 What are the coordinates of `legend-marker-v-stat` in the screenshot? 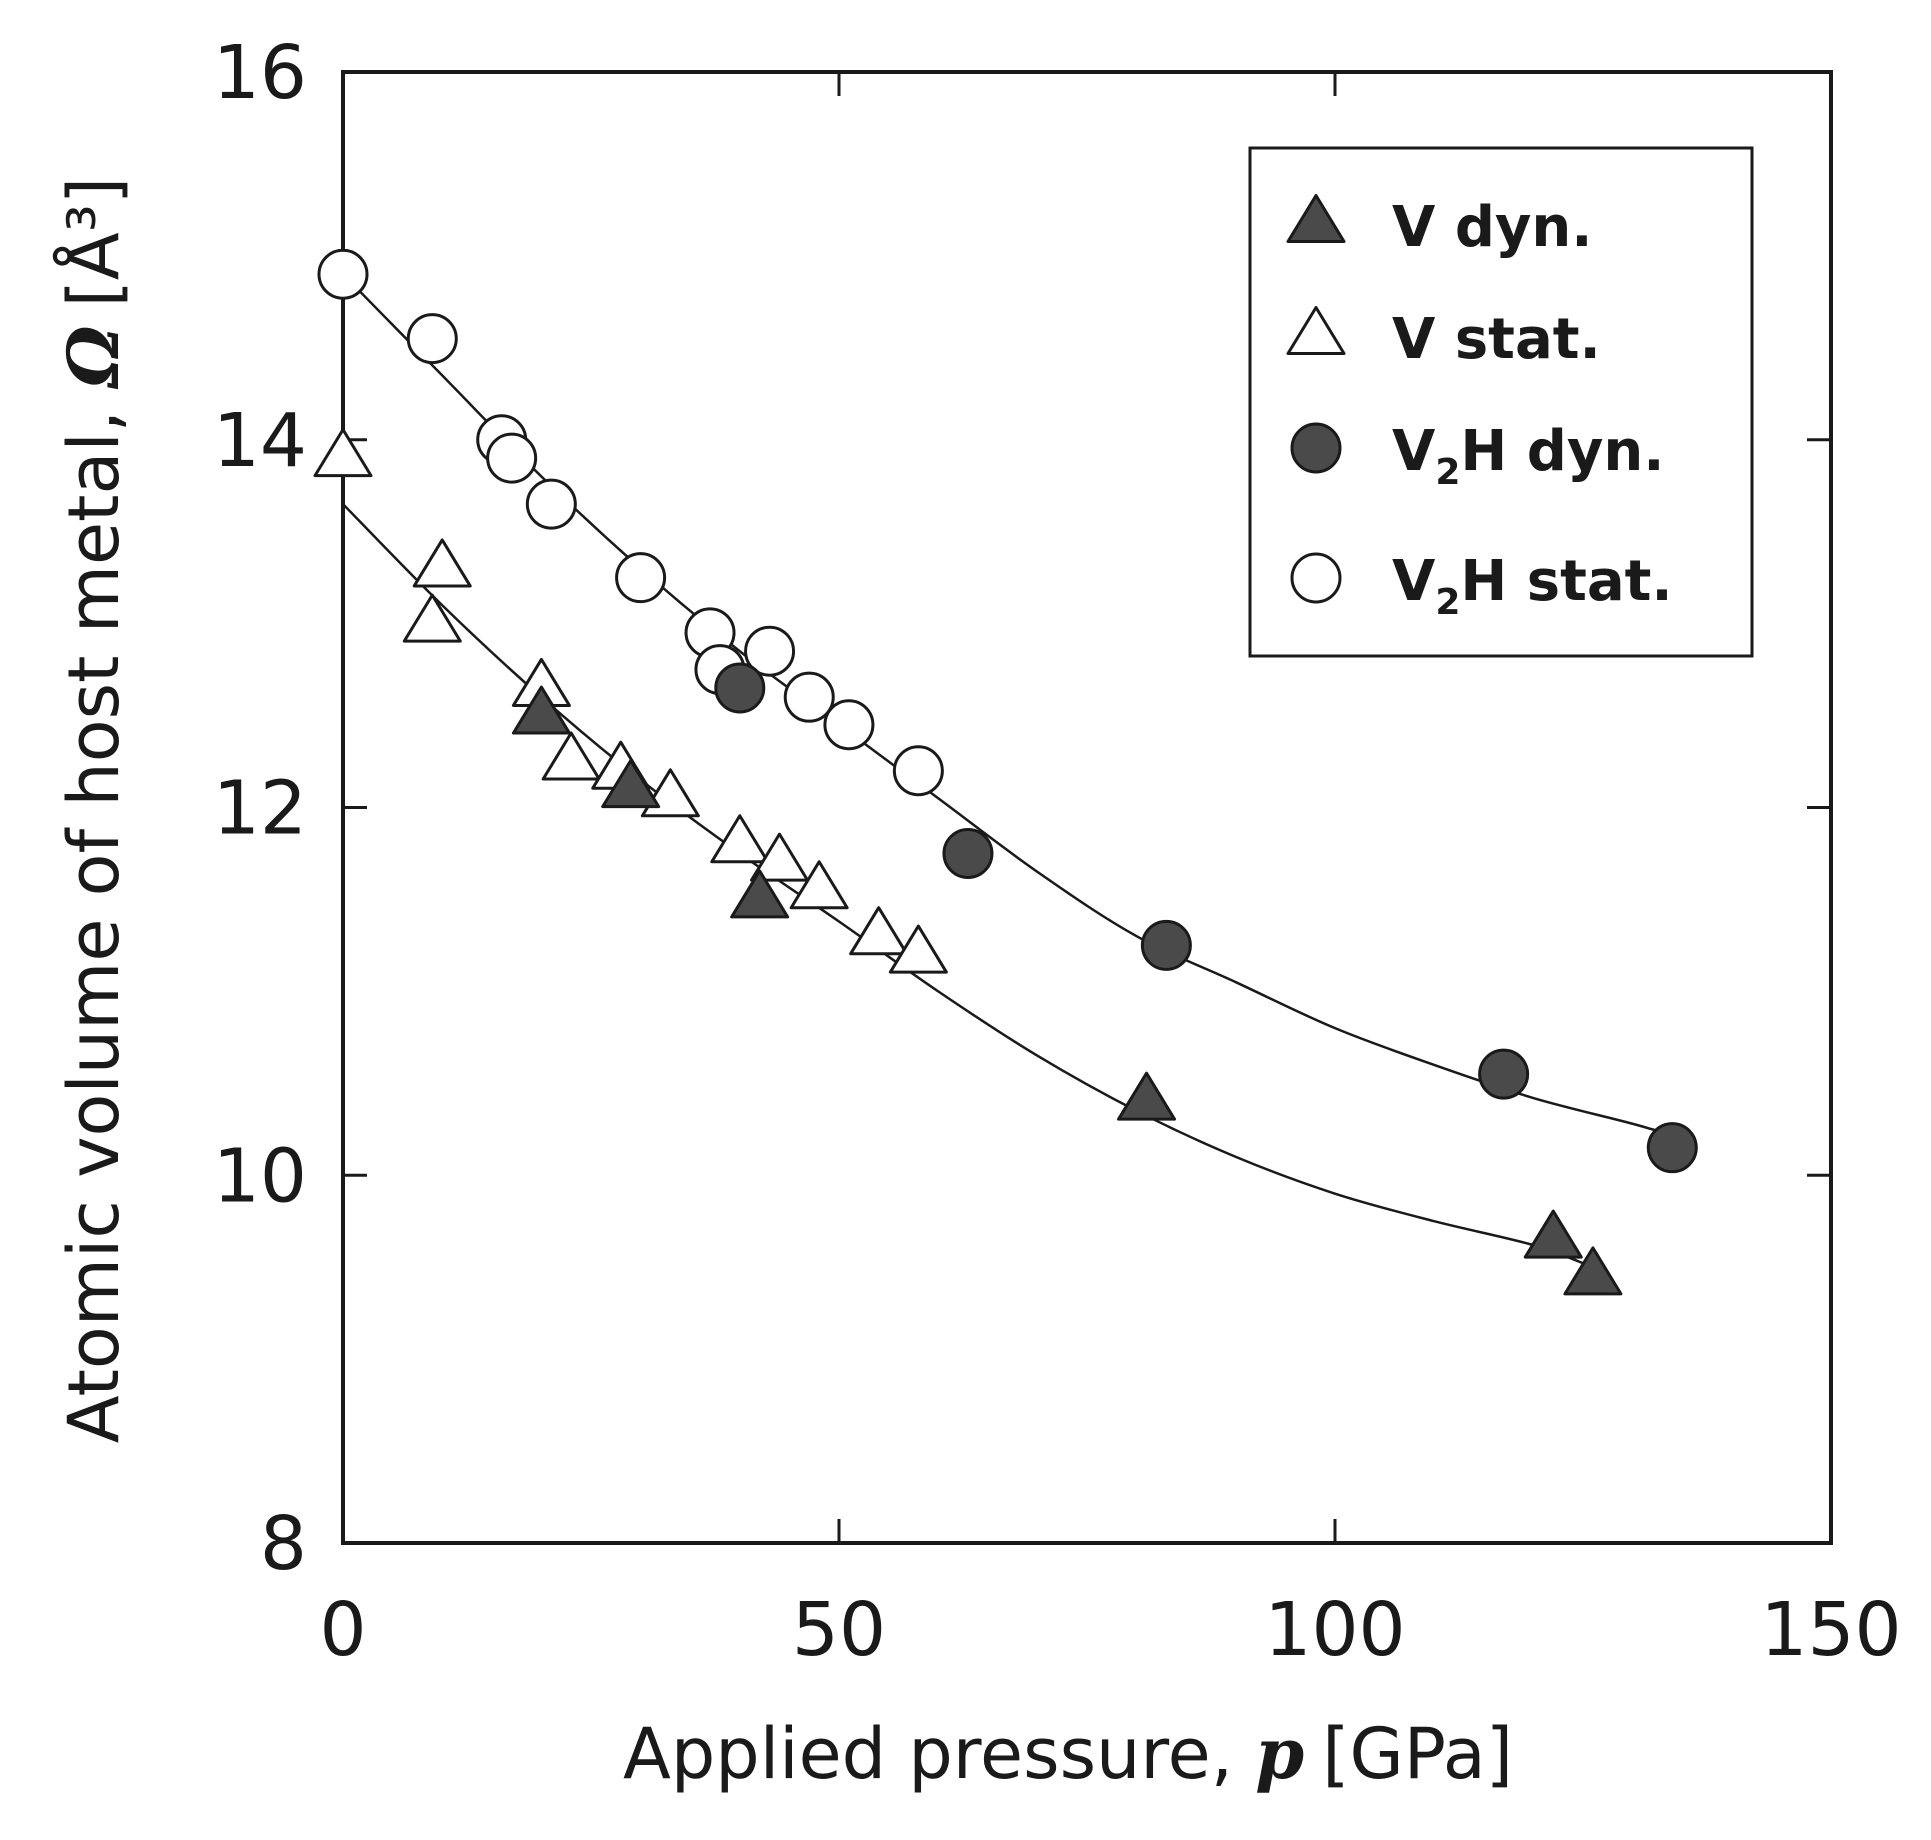 It's located at (1316, 330).